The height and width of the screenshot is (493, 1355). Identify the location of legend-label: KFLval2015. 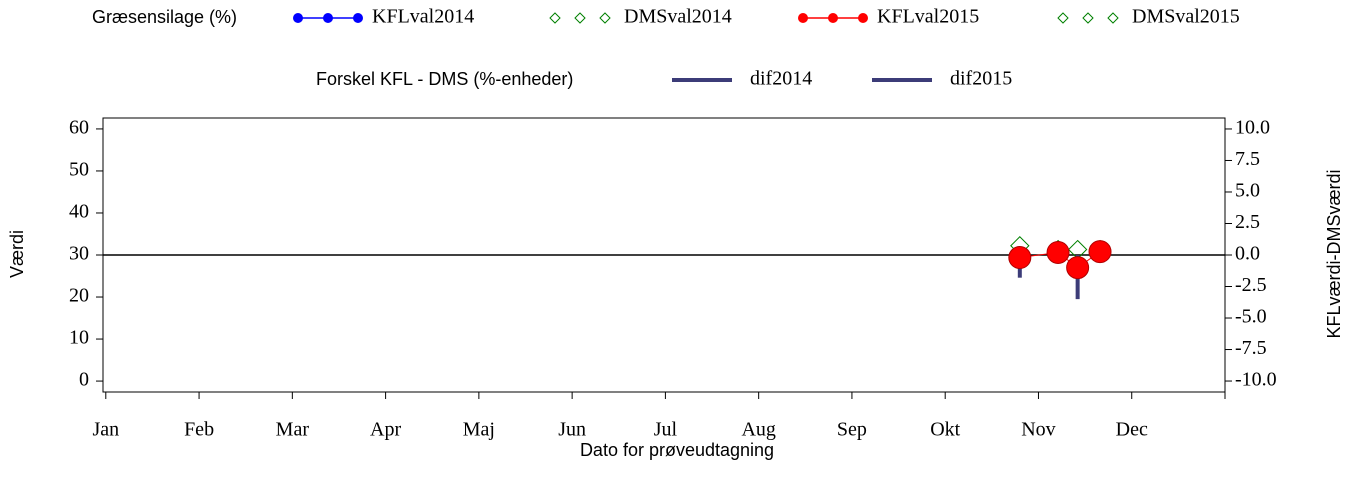
(928, 17).